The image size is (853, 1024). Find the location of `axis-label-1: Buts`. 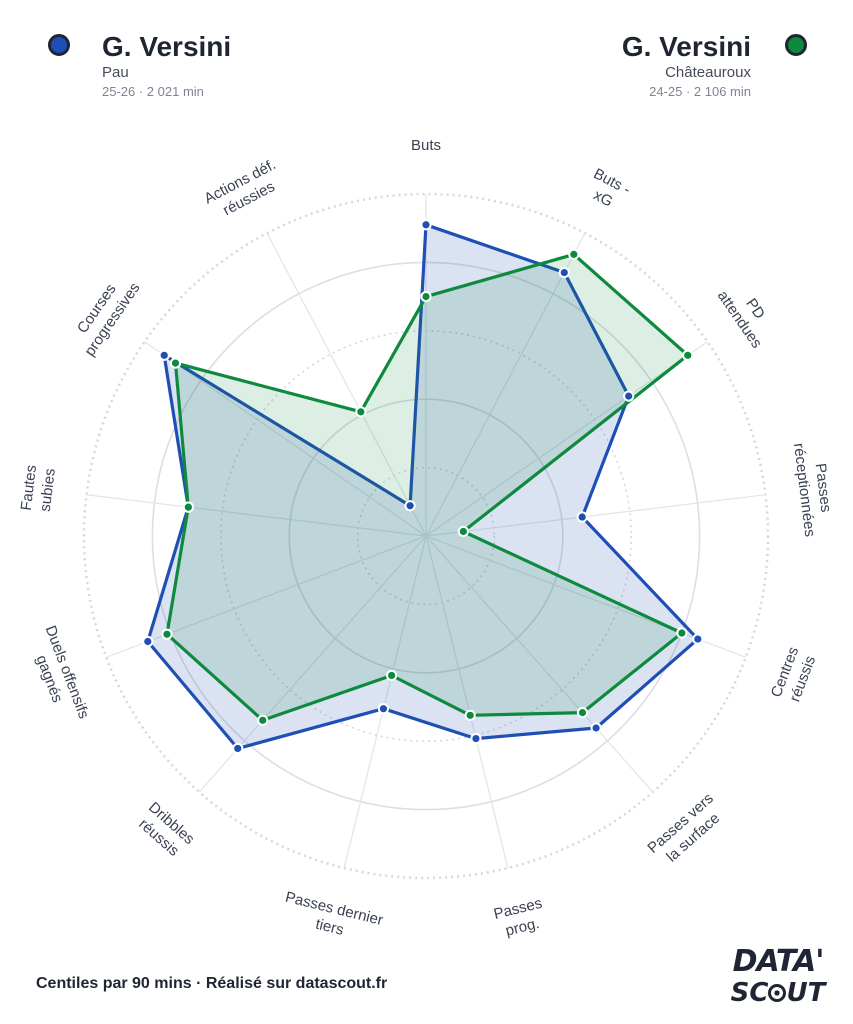

axis-label-1: Buts is located at coordinates (426, 145).